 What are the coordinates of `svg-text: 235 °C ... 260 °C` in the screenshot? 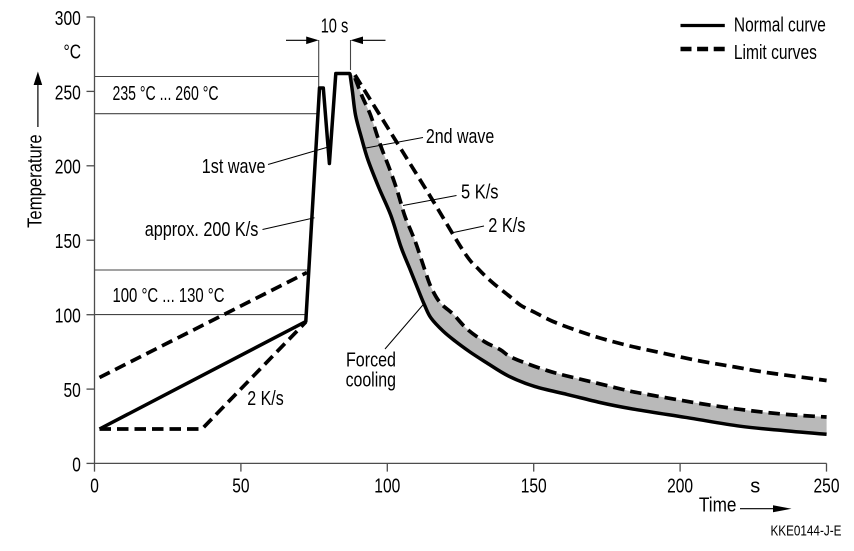 It's located at (166, 93).